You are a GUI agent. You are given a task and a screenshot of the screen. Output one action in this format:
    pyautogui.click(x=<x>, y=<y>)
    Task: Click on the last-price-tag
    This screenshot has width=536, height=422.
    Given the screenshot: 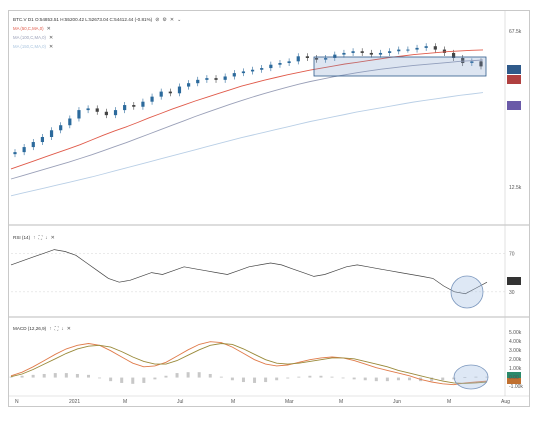 What is the action you would take?
    pyautogui.click(x=514, y=69)
    